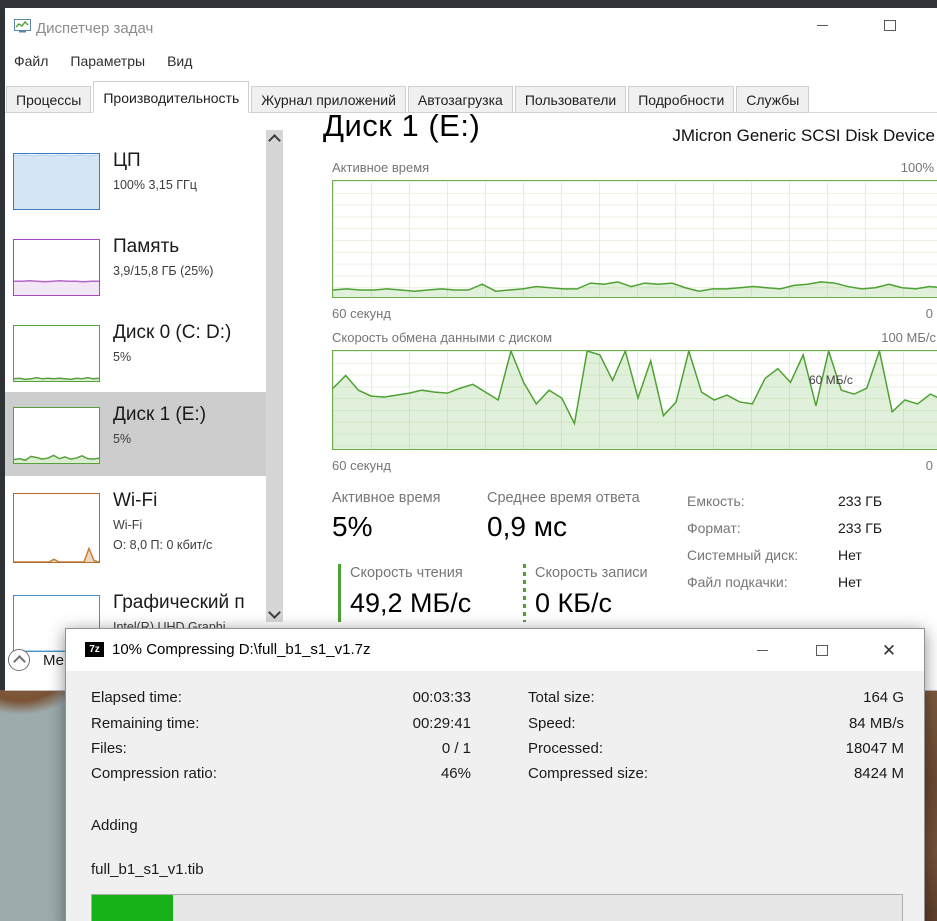 The height and width of the screenshot is (921, 937). Describe the element at coordinates (128, 525) in the screenshot. I see `sidebar-item-subtitle: Wi-Fi` at that location.